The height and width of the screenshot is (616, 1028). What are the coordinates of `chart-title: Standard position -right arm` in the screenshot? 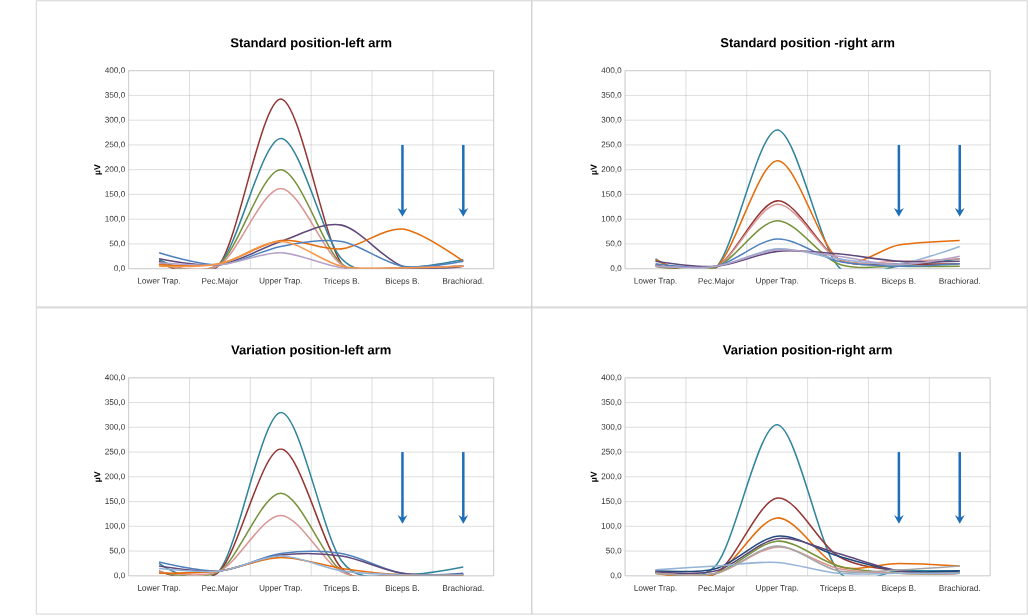 It's located at (807, 44).